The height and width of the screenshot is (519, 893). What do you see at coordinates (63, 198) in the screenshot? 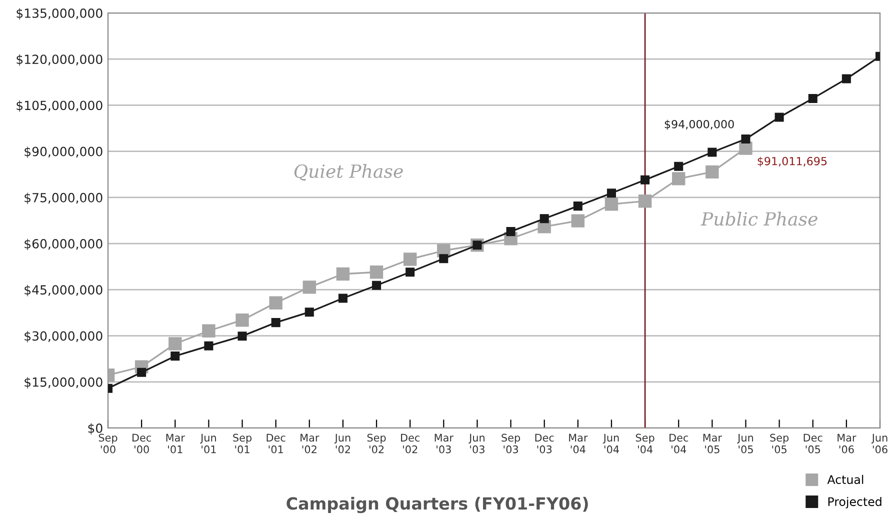
I see `y-tick-label: $75,000,000` at bounding box center [63, 198].